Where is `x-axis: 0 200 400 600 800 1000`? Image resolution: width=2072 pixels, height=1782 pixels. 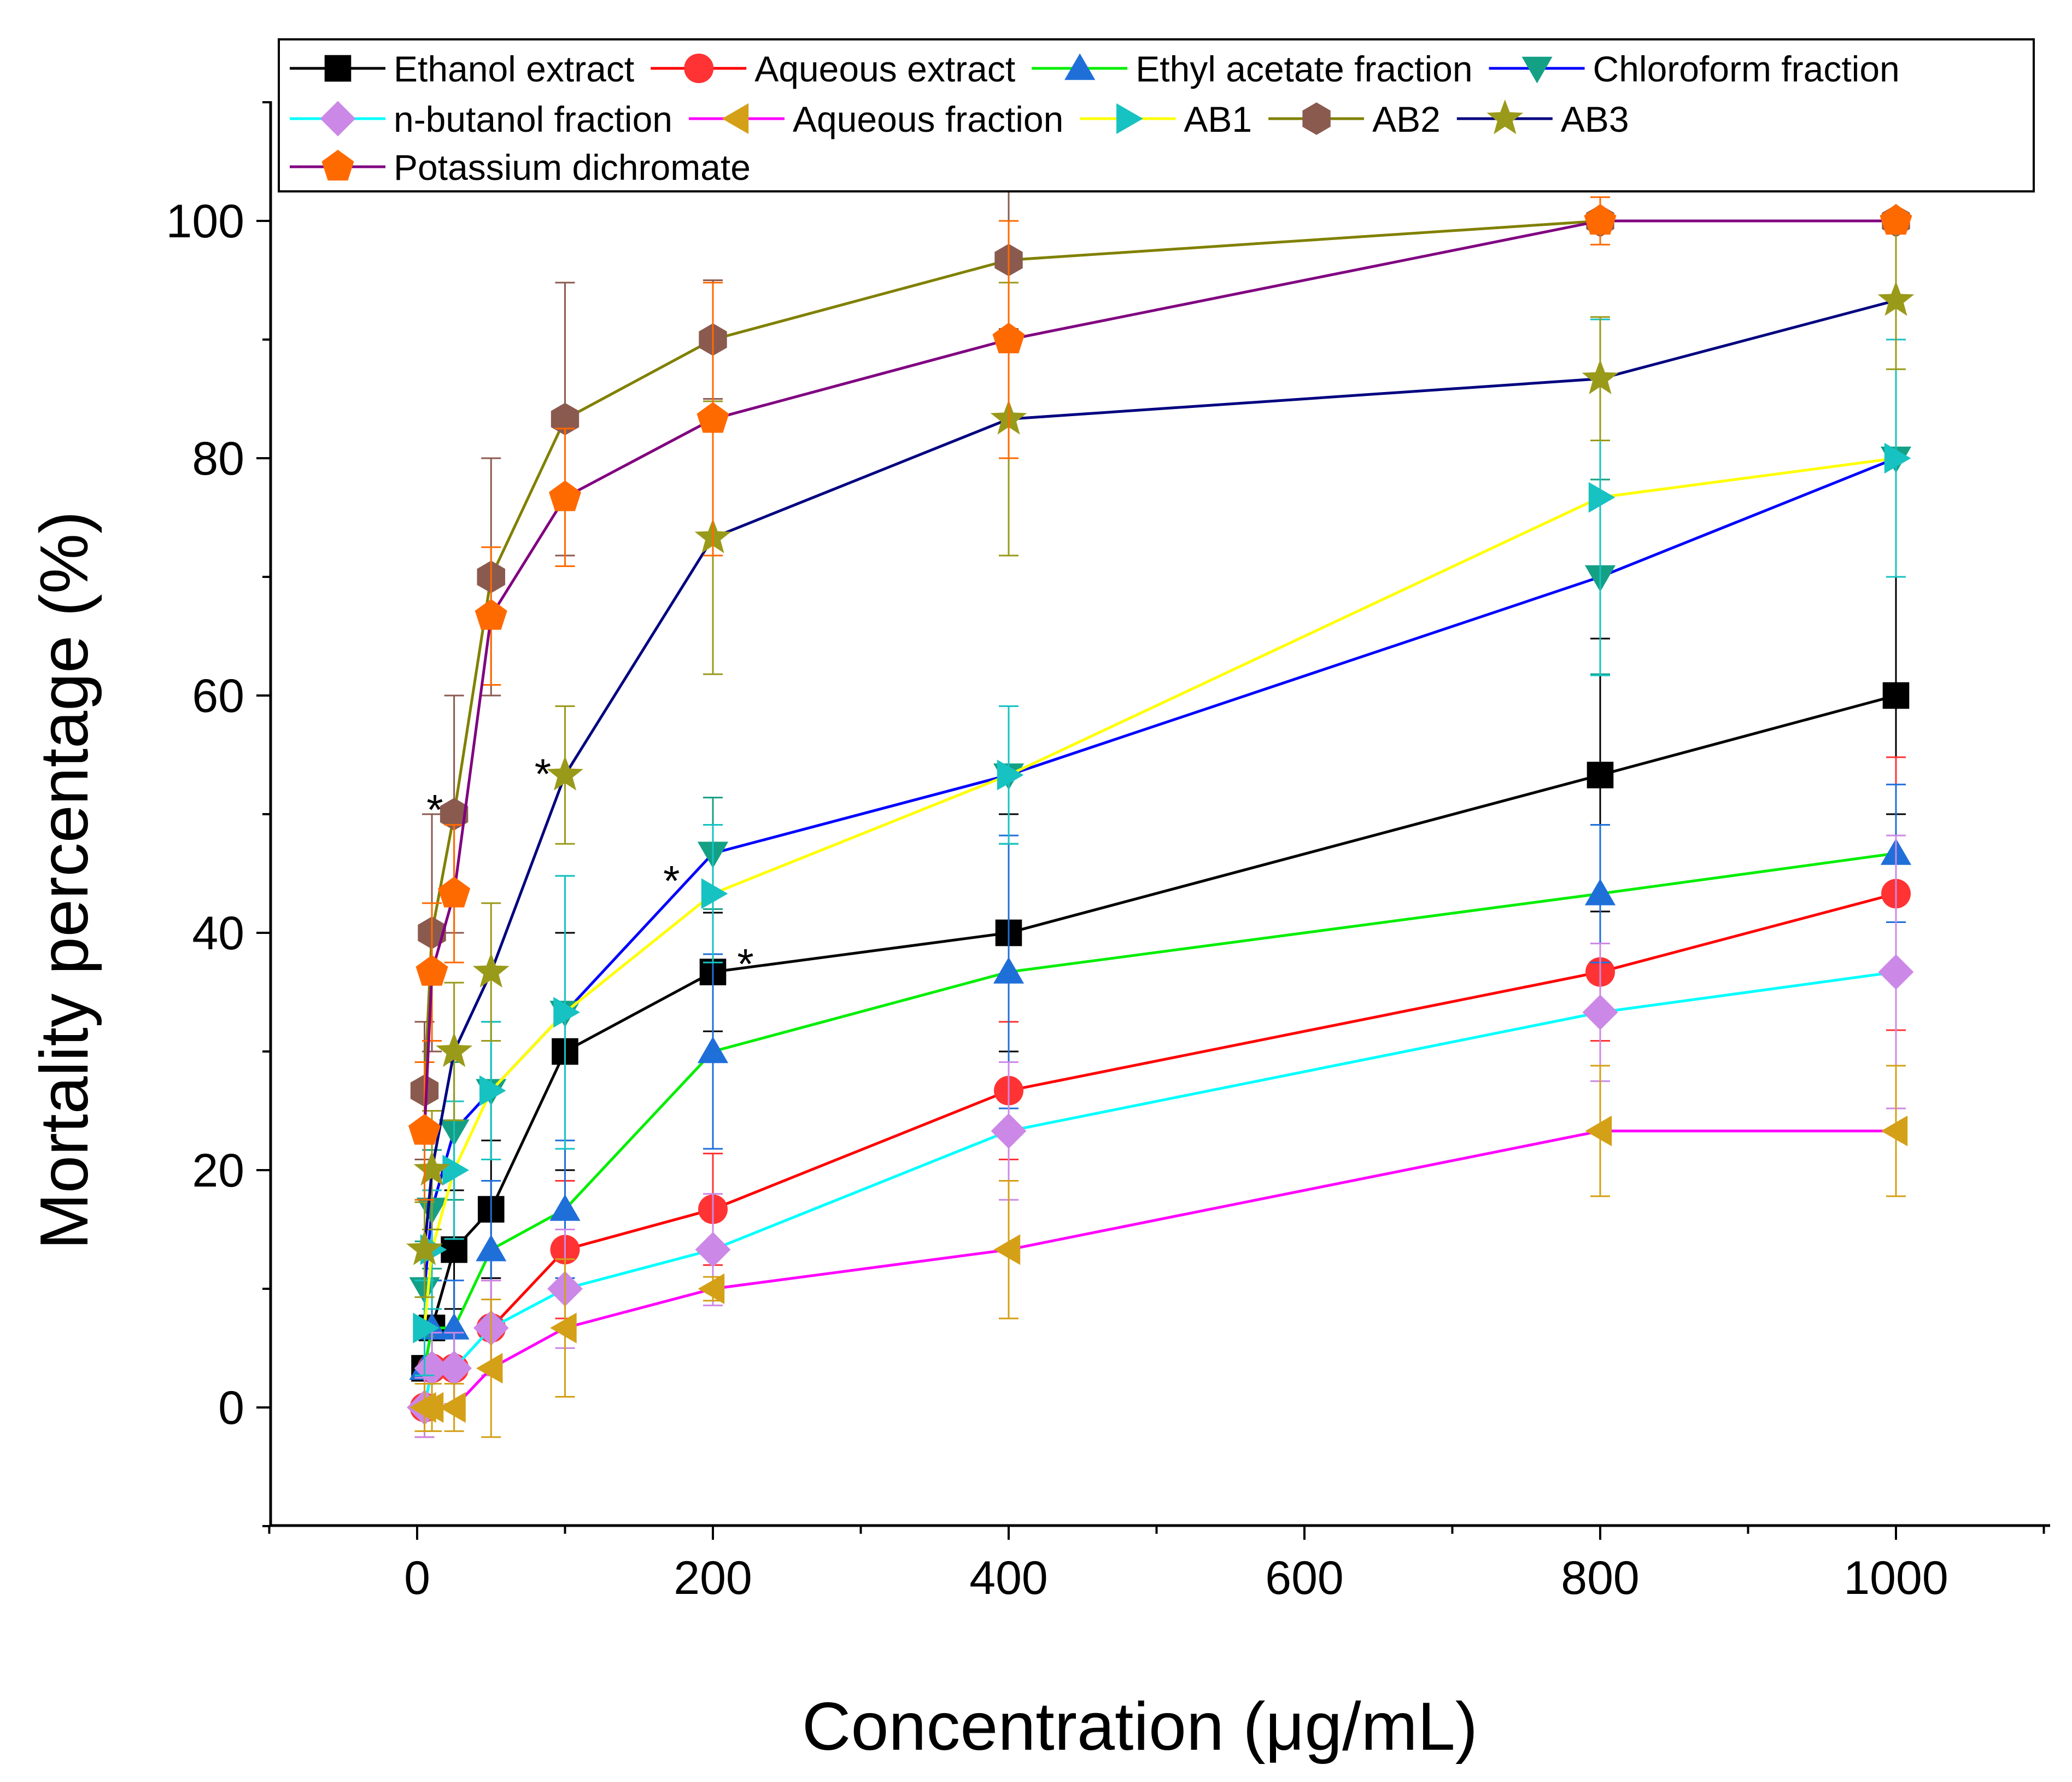
x-axis: 0 200 400 600 800 1000 is located at coordinates (1156, 1565).